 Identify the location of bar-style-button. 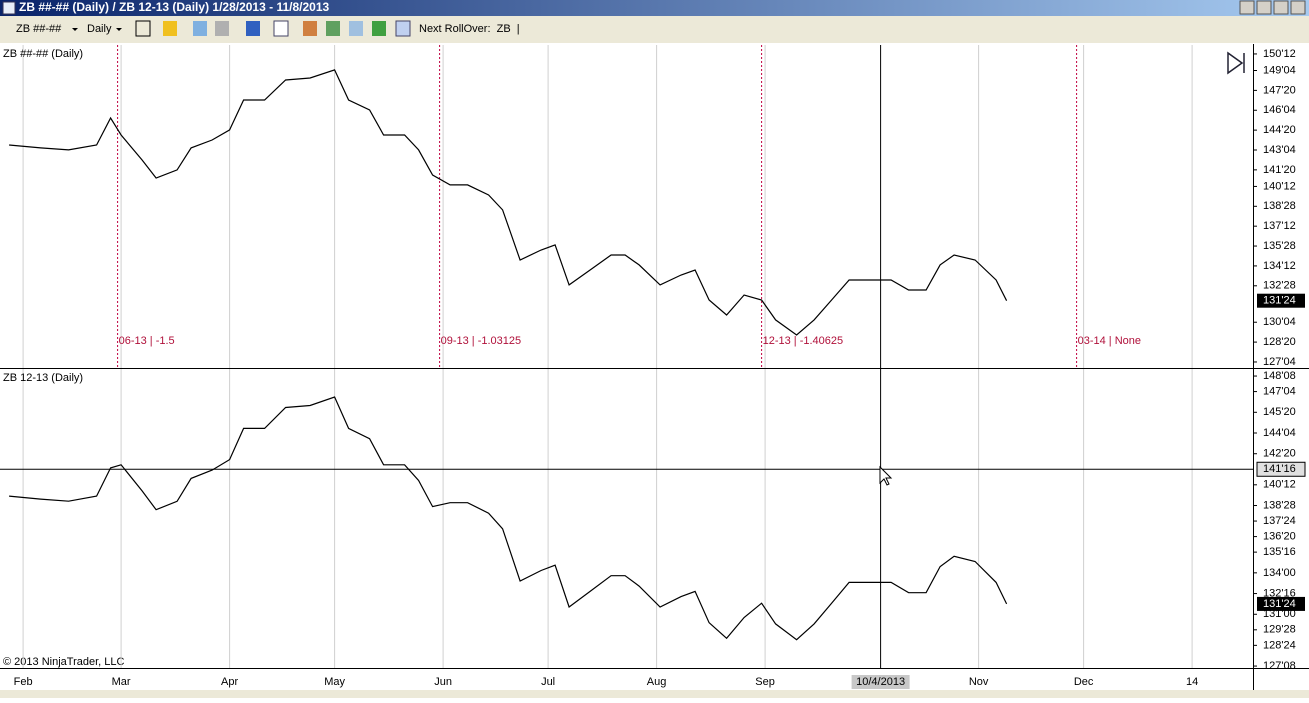
(143, 28).